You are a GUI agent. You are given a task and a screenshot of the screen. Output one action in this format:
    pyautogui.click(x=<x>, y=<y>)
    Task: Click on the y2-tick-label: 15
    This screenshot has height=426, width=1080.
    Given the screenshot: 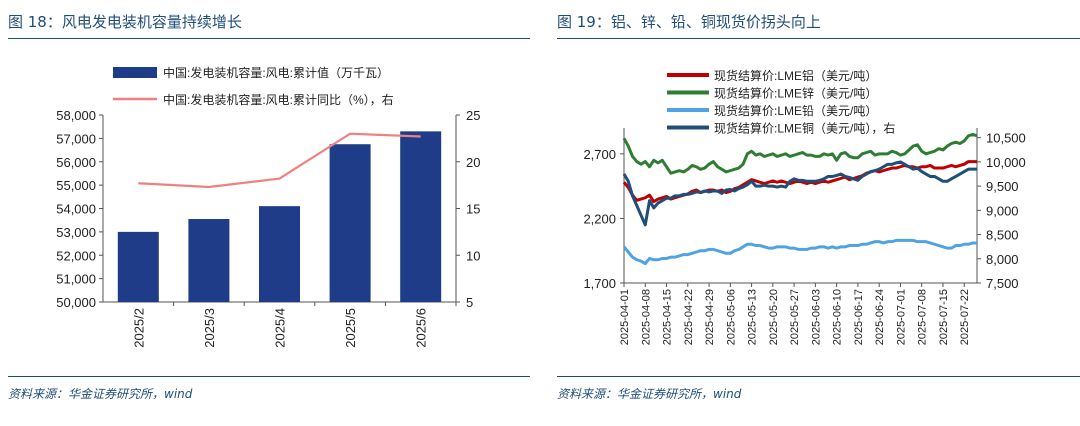 What is the action you would take?
    pyautogui.click(x=473, y=209)
    